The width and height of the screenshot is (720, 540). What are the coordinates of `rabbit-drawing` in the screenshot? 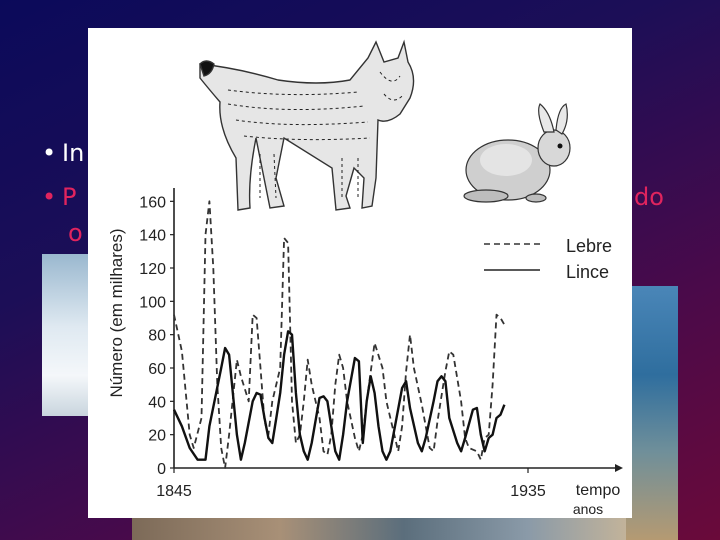 It's located at (517, 153).